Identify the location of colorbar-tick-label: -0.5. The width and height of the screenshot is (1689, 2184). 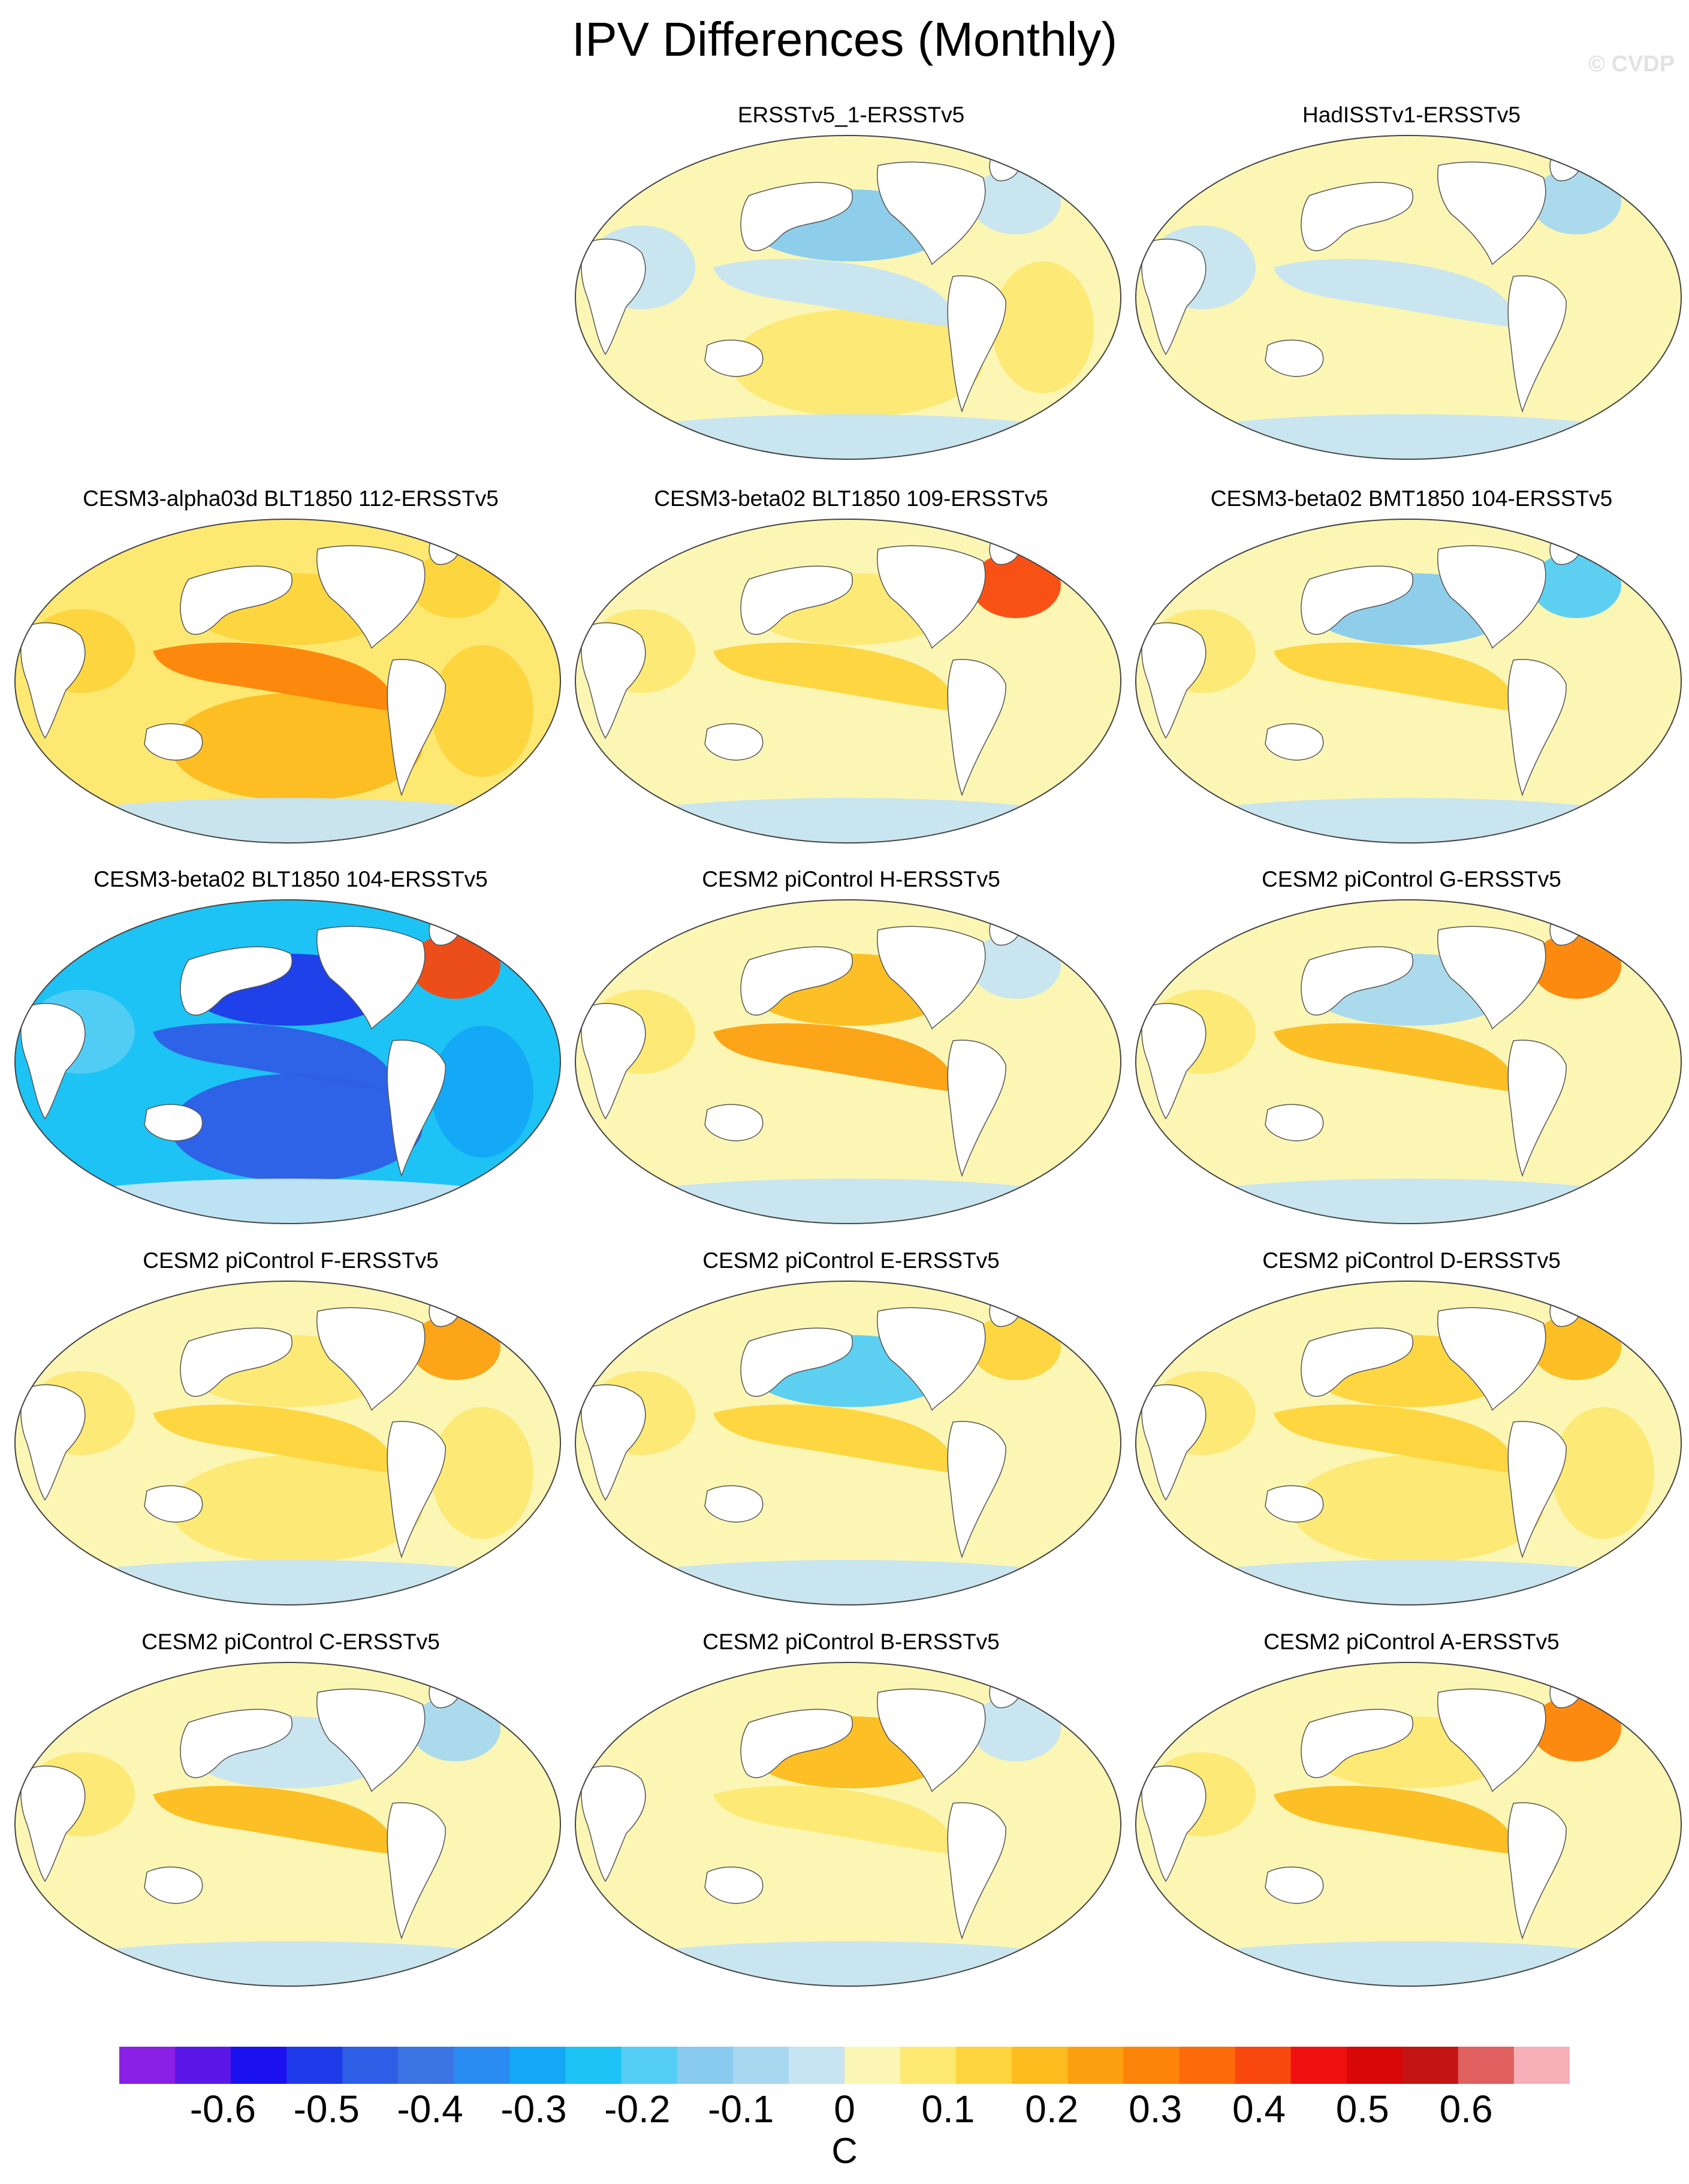
(326, 2109).